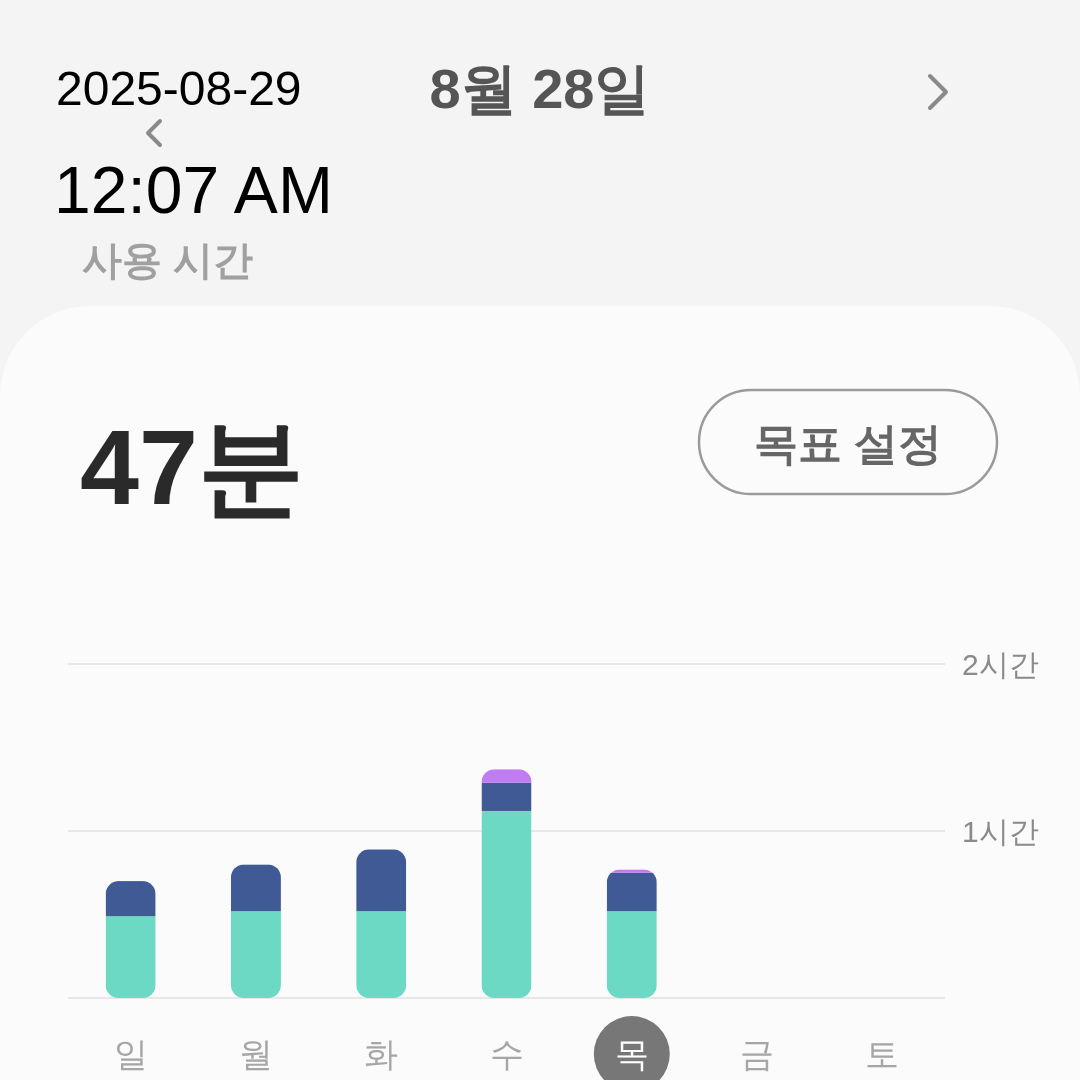 The width and height of the screenshot is (1080, 1080). What do you see at coordinates (192, 467) in the screenshot?
I see `annotation-total: 47분` at bounding box center [192, 467].